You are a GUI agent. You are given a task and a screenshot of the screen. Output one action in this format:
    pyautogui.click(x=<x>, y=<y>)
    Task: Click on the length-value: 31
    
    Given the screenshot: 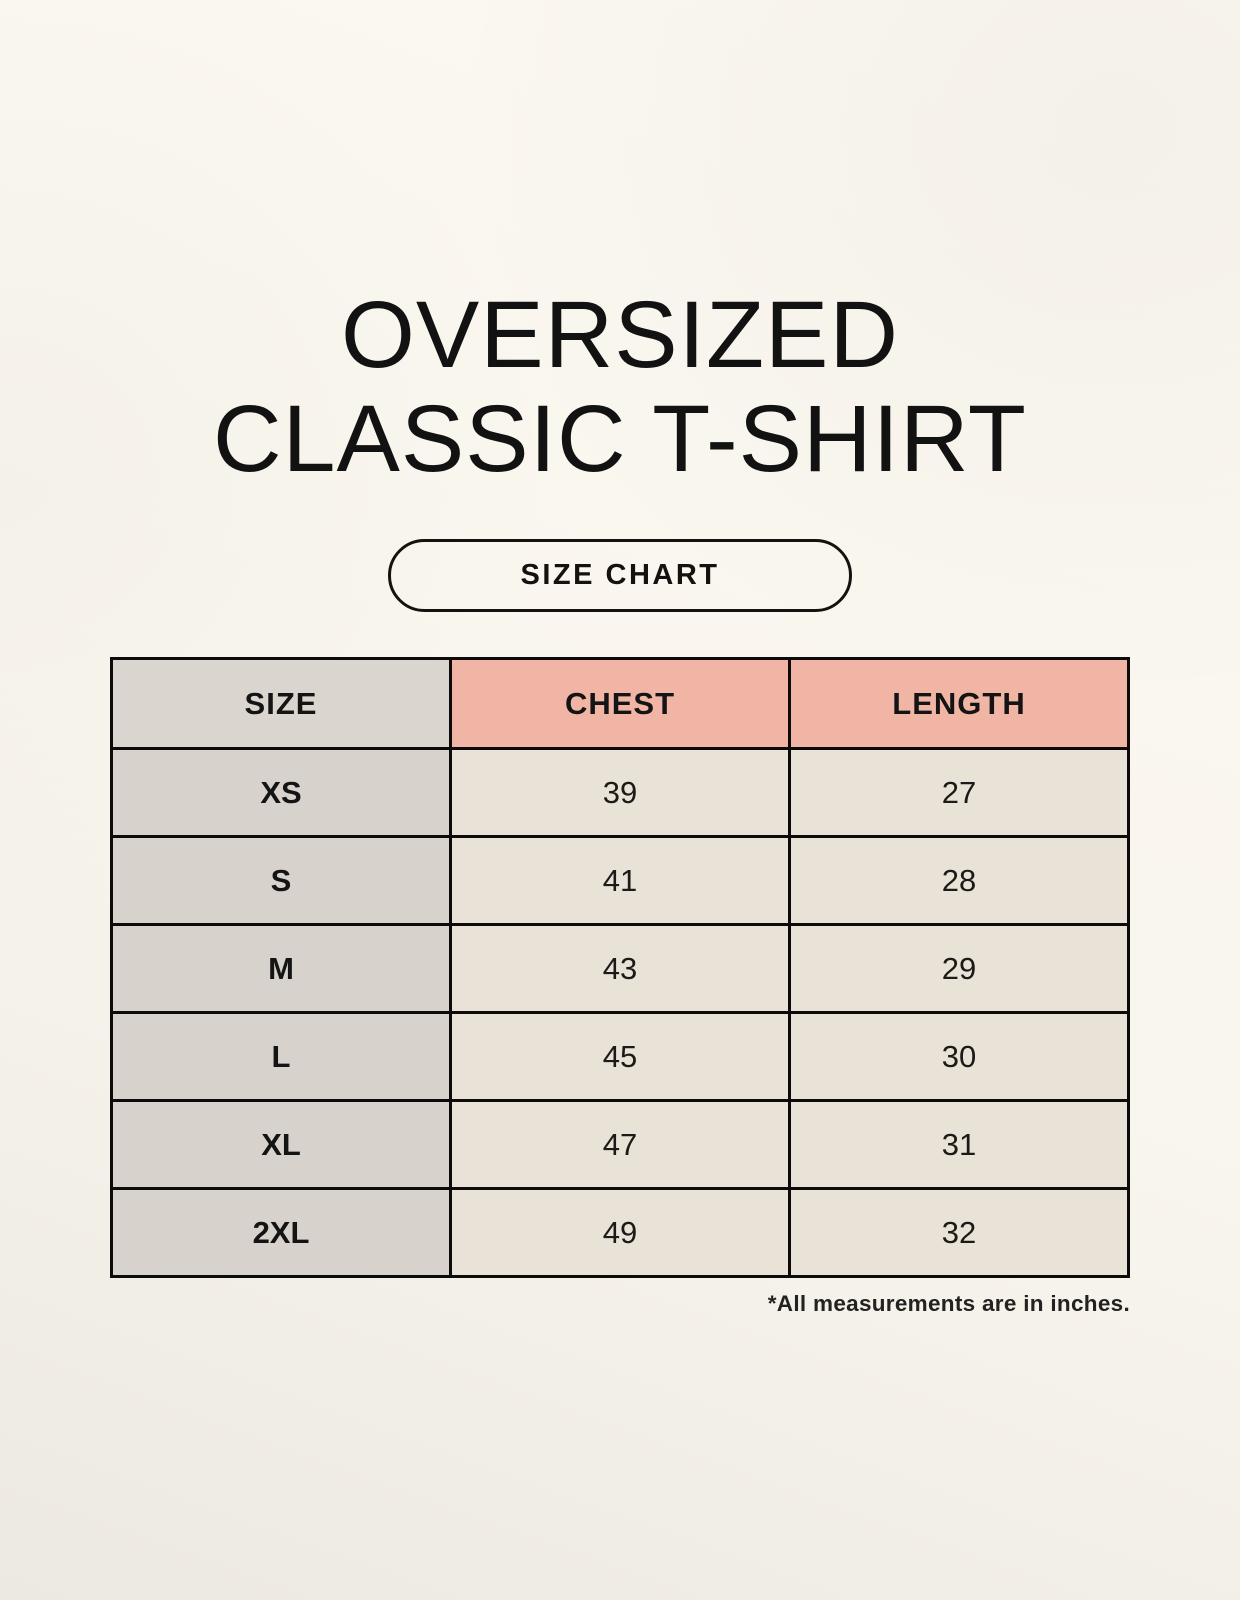 What is the action you would take?
    pyautogui.click(x=959, y=1144)
    